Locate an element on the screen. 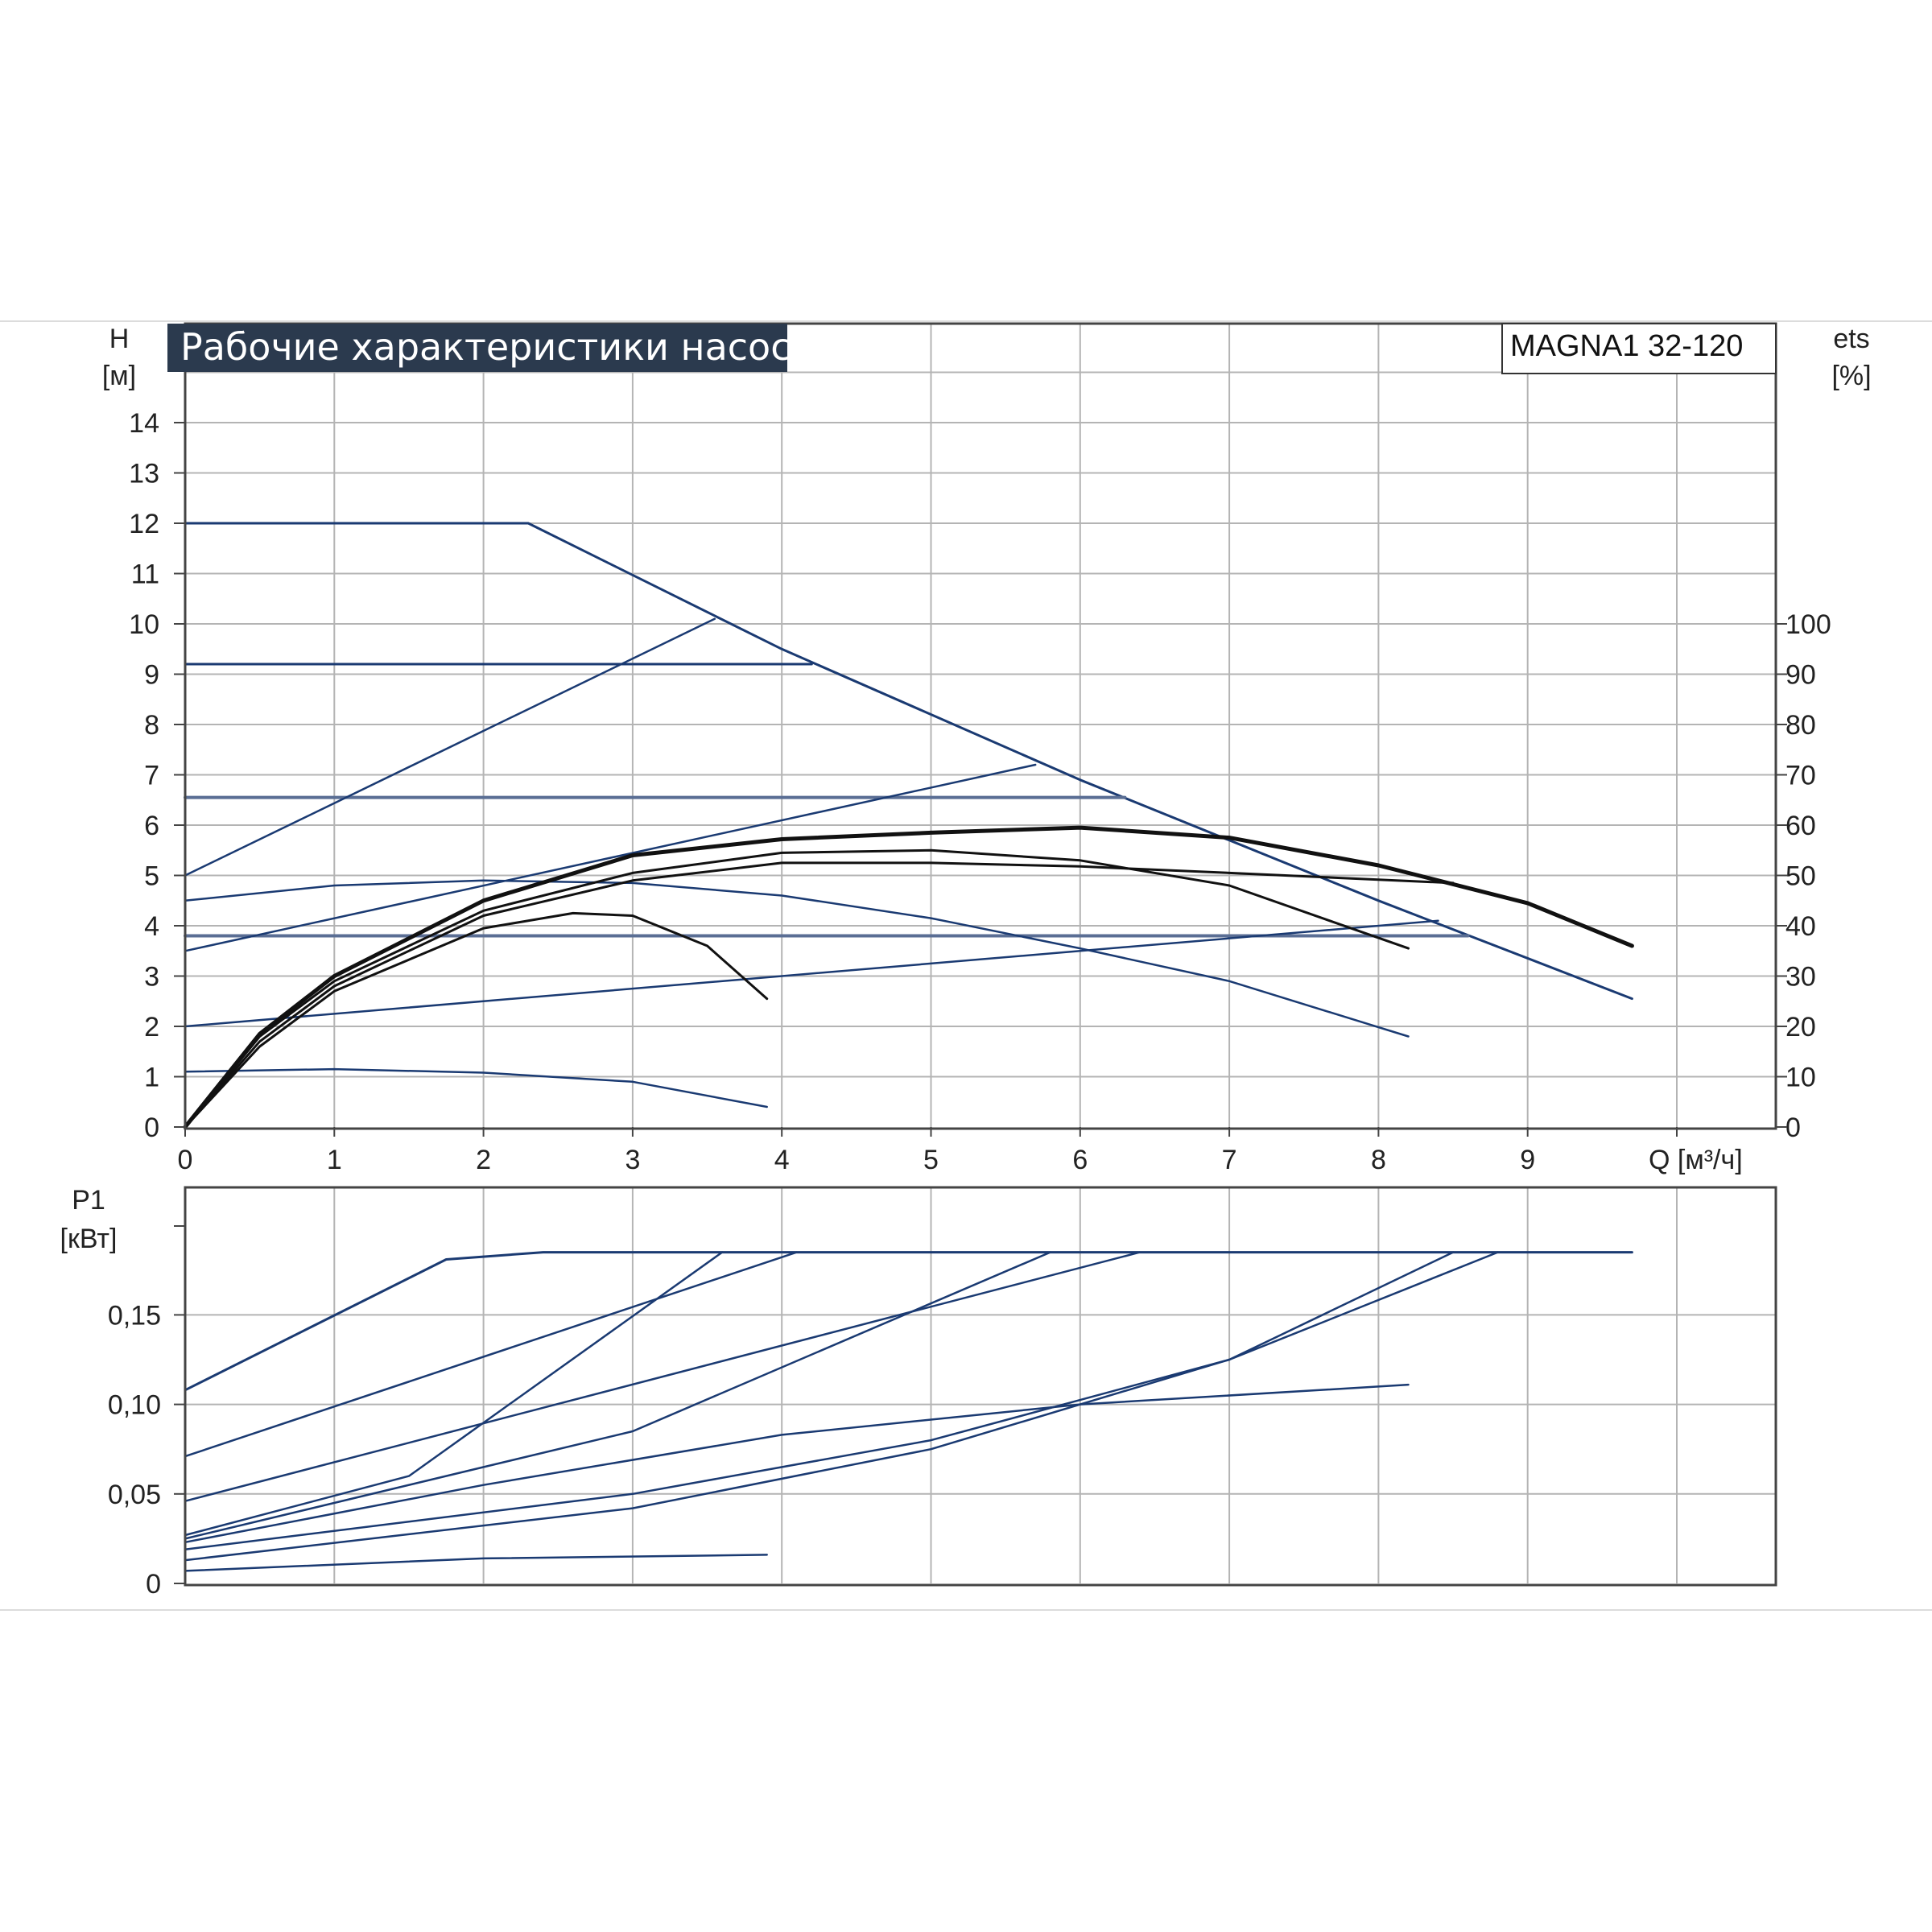 This screenshot has width=1932, height=1932. y-tick-label: 11 is located at coordinates (145, 574).